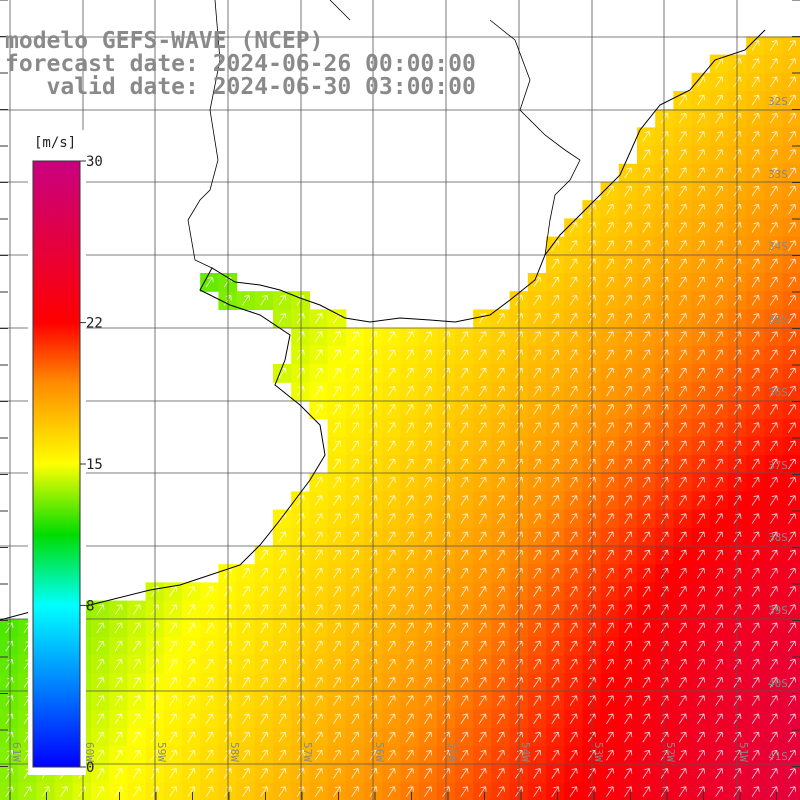 This screenshot has width=800, height=800. Describe the element at coordinates (380, 752) in the screenshot. I see `longitude-labels: 61W 60W 59W 58W 57W 56W 55W 54W 53W 52W 51W` at that location.